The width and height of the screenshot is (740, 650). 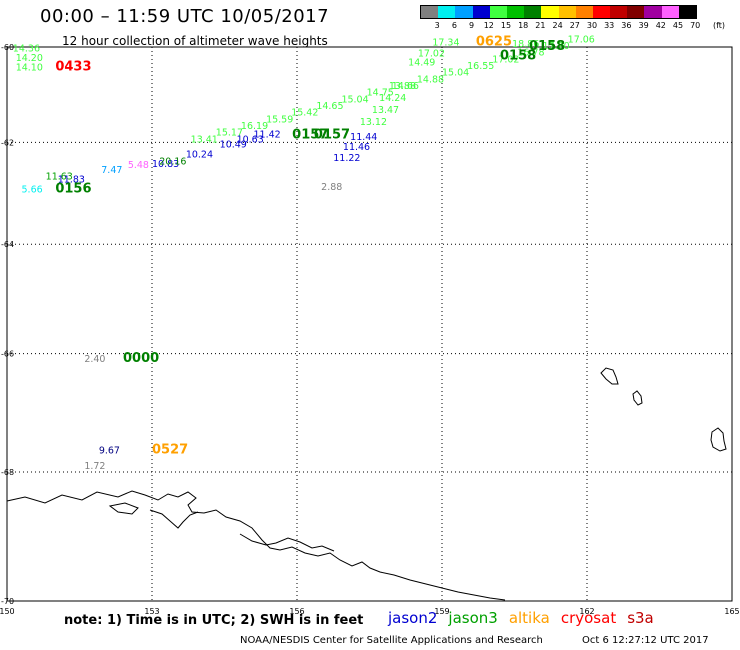 I want to click on satellite-legend-jason3: jason3, so click(x=473, y=618).